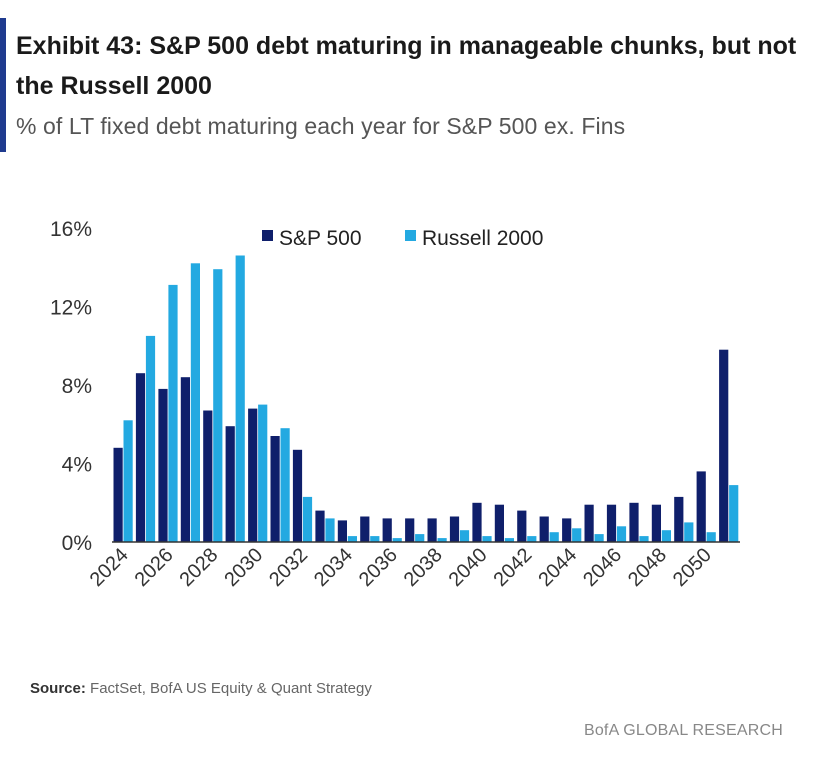 This screenshot has height=770, width=828. What do you see at coordinates (320, 238) in the screenshot?
I see `legend-label-sp500: S&P 500` at bounding box center [320, 238].